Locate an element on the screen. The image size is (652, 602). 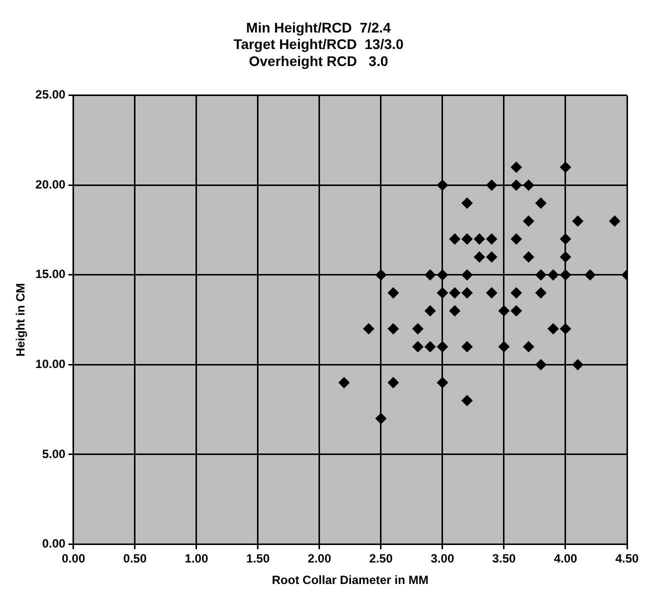
y-tick-label: 15.00 is located at coordinates (50, 274).